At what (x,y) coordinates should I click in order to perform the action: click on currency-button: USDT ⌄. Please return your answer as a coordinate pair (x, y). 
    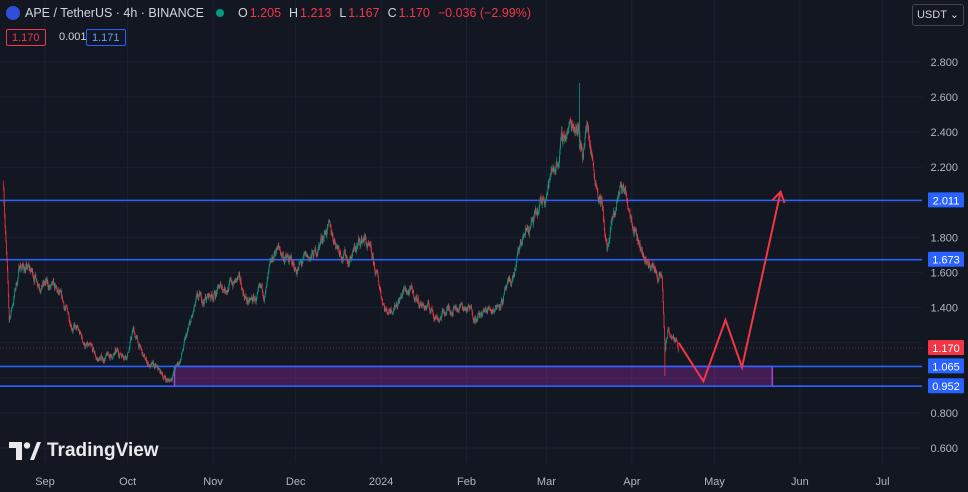
    Looking at the image, I should click on (937, 15).